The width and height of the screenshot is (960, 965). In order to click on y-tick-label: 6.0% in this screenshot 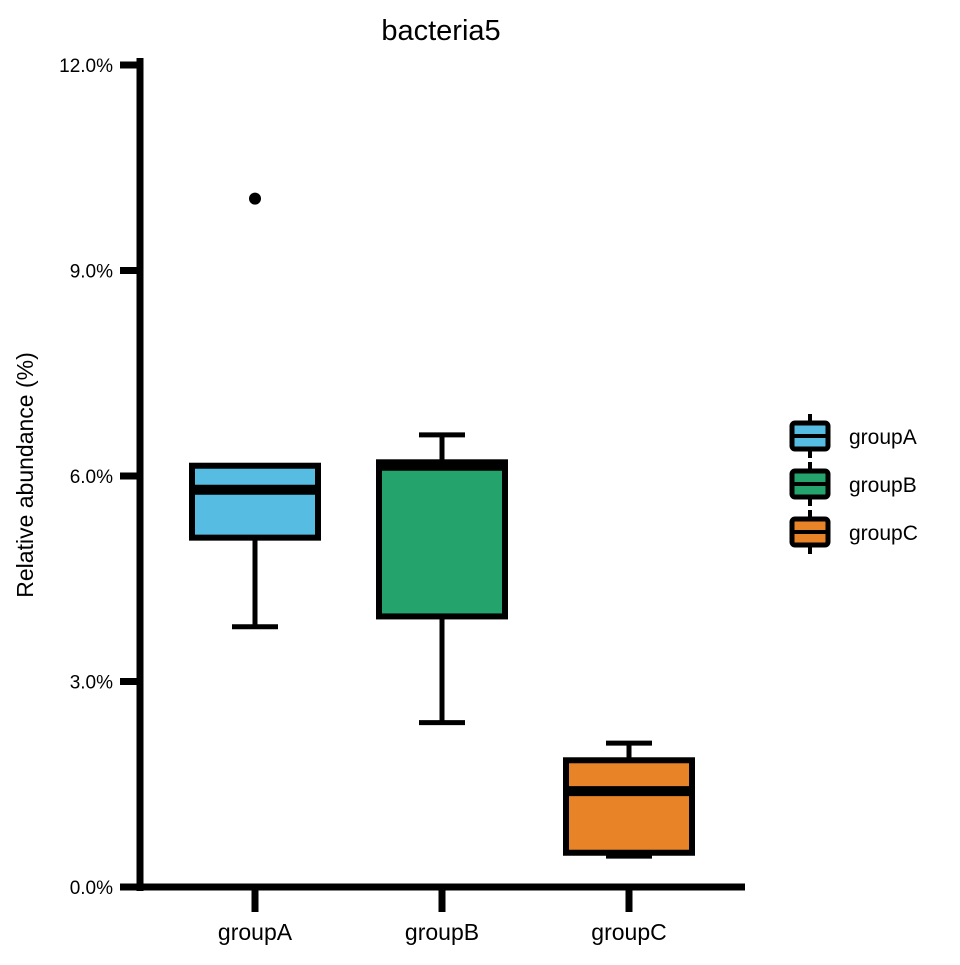, I will do `click(91, 477)`.